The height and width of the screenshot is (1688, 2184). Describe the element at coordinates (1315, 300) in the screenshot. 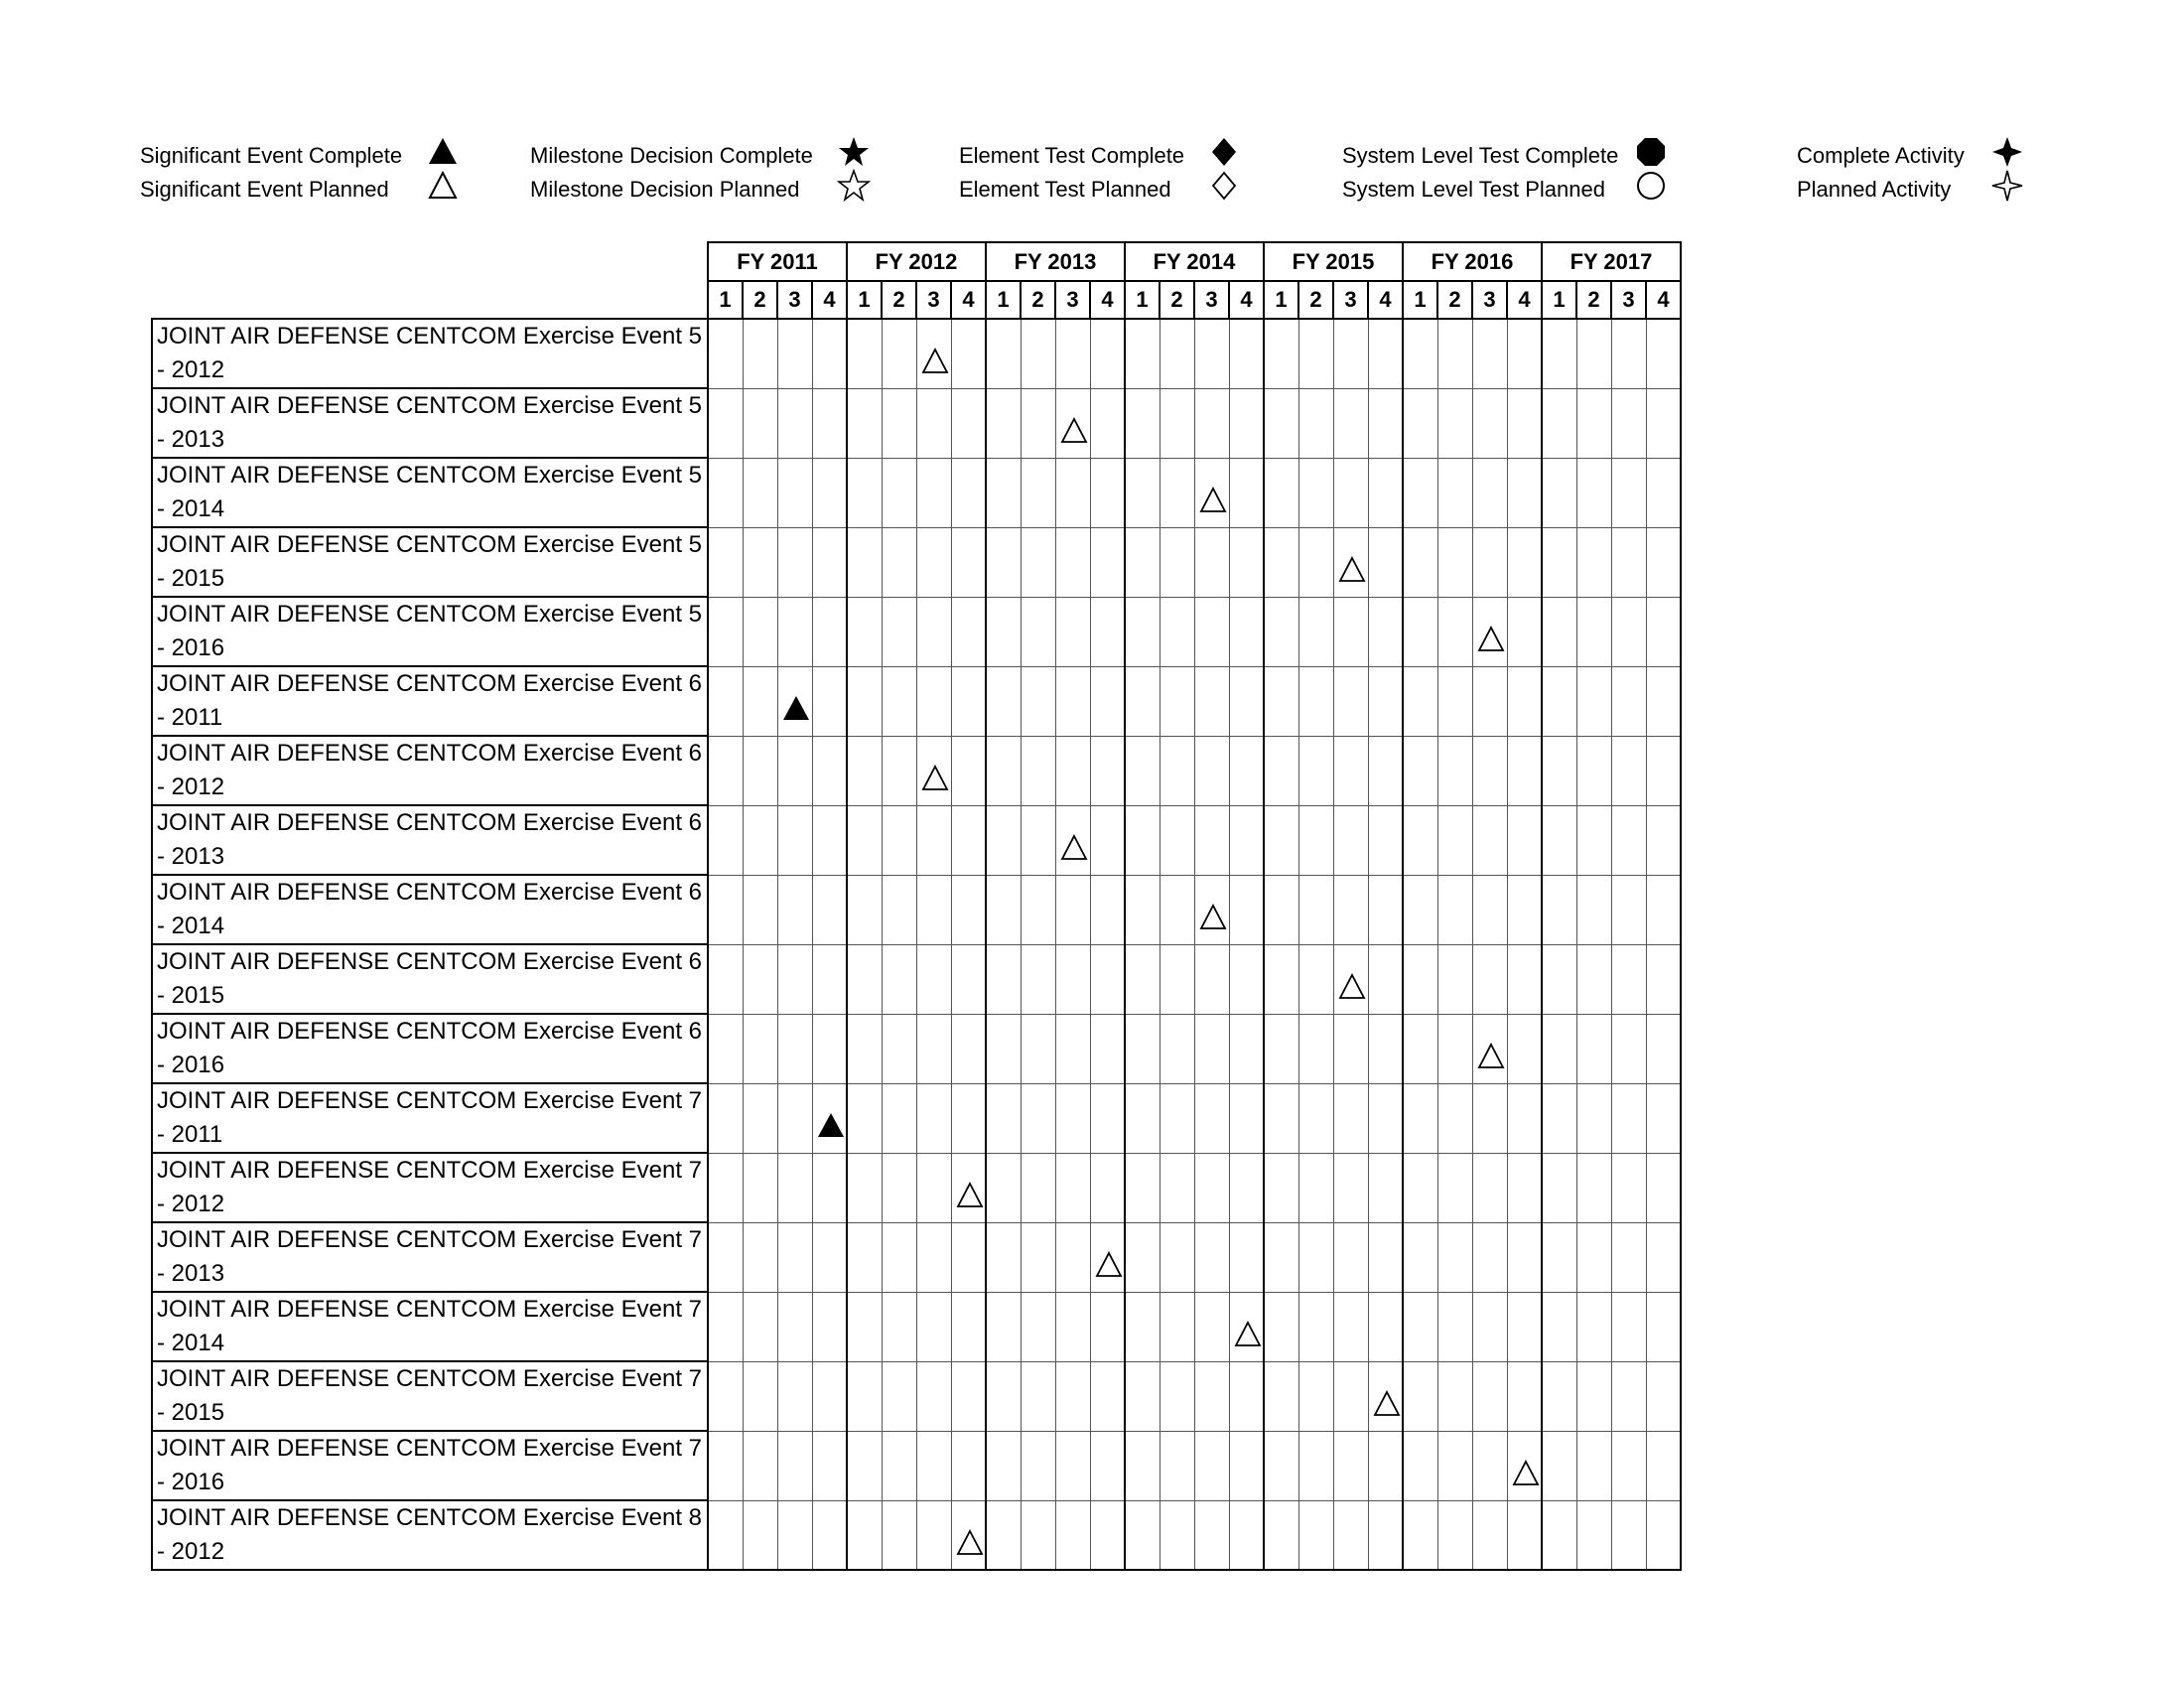

I see `quarter-header: 2` at that location.